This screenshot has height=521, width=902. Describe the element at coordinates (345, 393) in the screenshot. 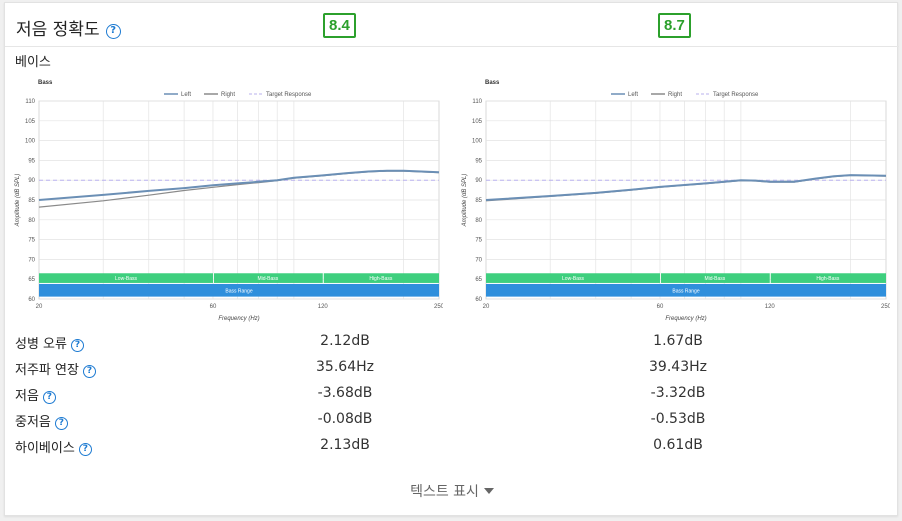

I see `metric-value-left: -3.68dB` at that location.